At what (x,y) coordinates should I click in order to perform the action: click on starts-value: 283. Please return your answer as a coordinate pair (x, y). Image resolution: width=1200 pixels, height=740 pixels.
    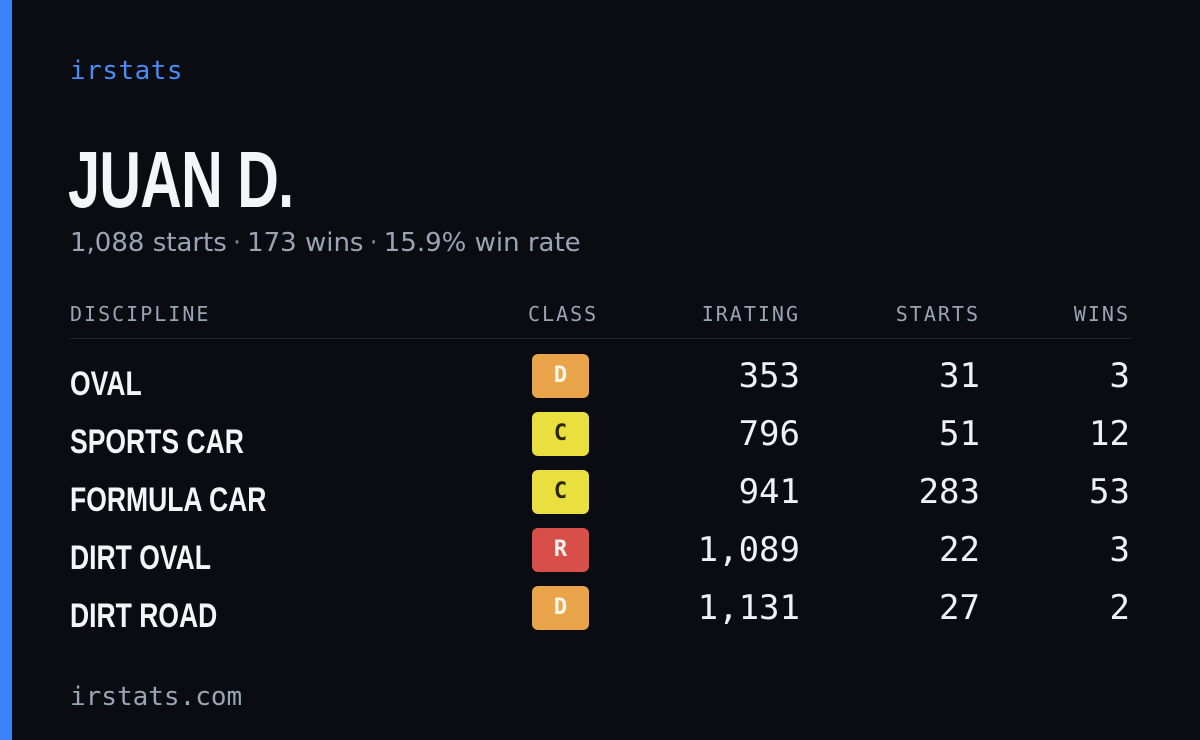
    Looking at the image, I should click on (949, 492).